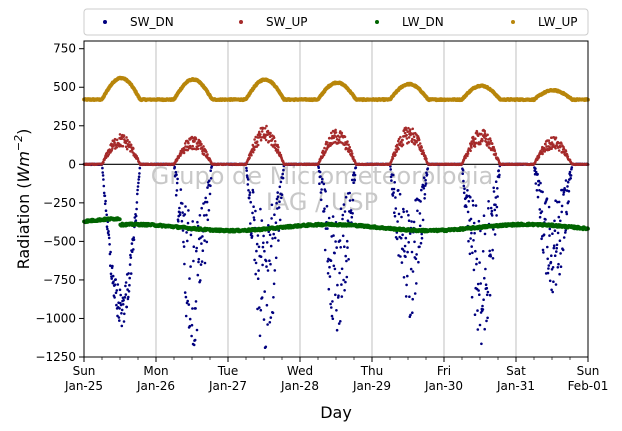  Describe the element at coordinates (300, 371) in the screenshot. I see `x-tick-label-day: Wed` at that location.